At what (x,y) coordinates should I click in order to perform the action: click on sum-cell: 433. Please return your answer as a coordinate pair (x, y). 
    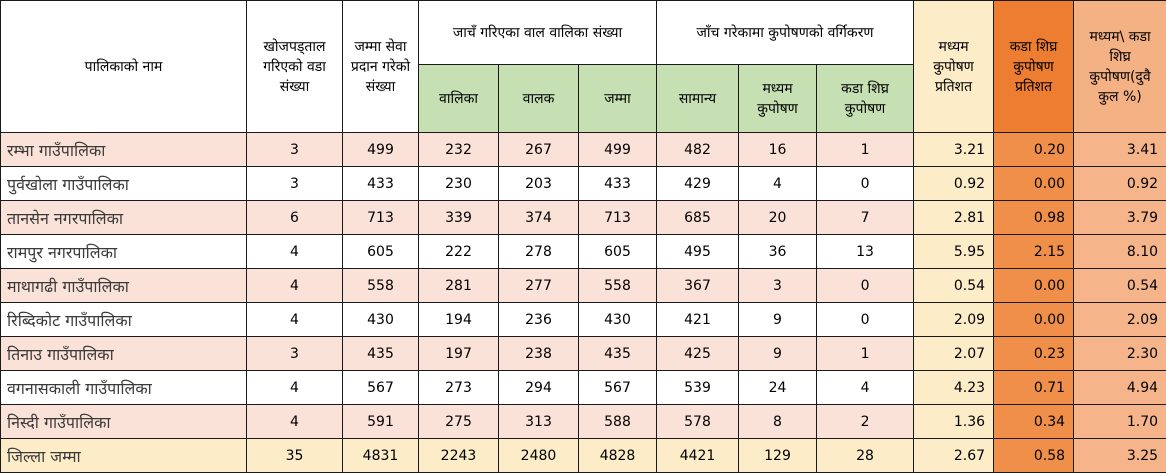
    Looking at the image, I should click on (618, 184).